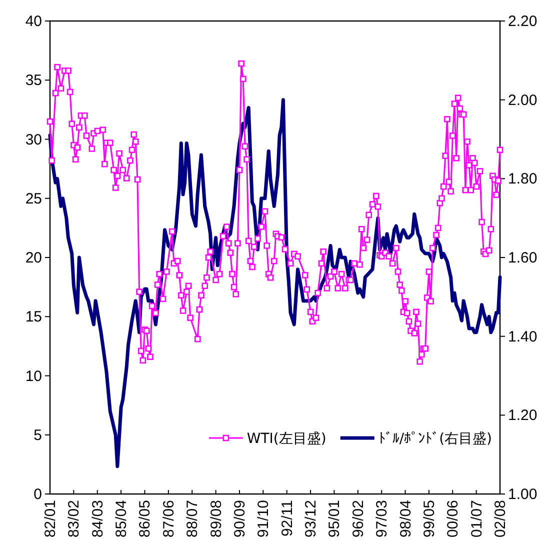 This screenshot has height=552, width=549. Describe the element at coordinates (33, 317) in the screenshot. I see `y-tick-label: 15` at that location.